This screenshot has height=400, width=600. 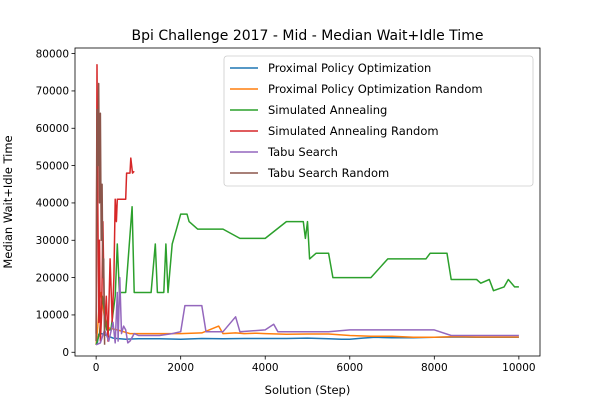 I want to click on y-tick-label: 40000, so click(x=52, y=204).